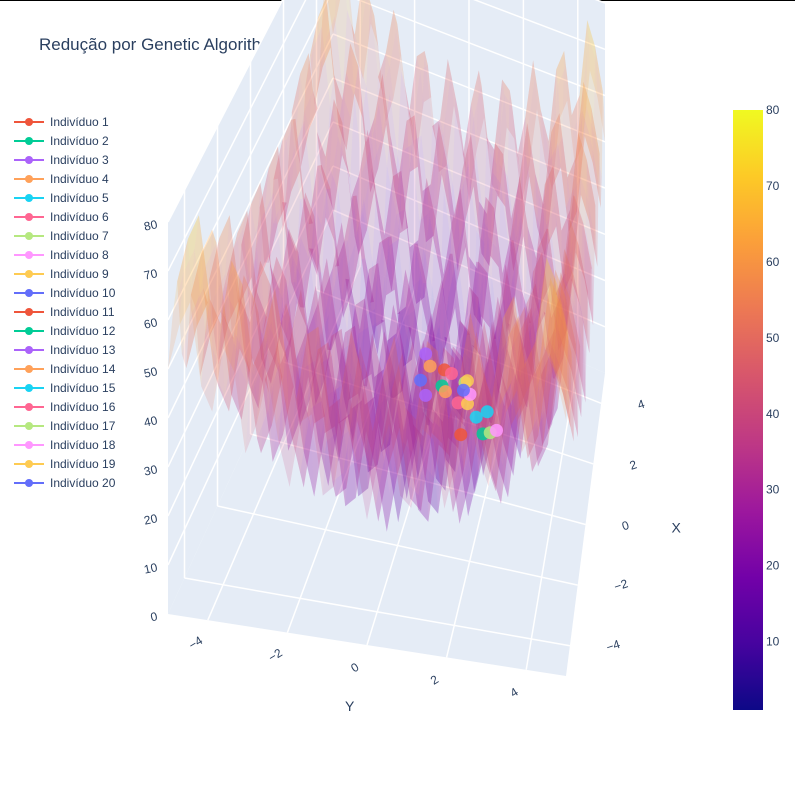  I want to click on legend-item: Indivíduo 11, so click(84, 311).